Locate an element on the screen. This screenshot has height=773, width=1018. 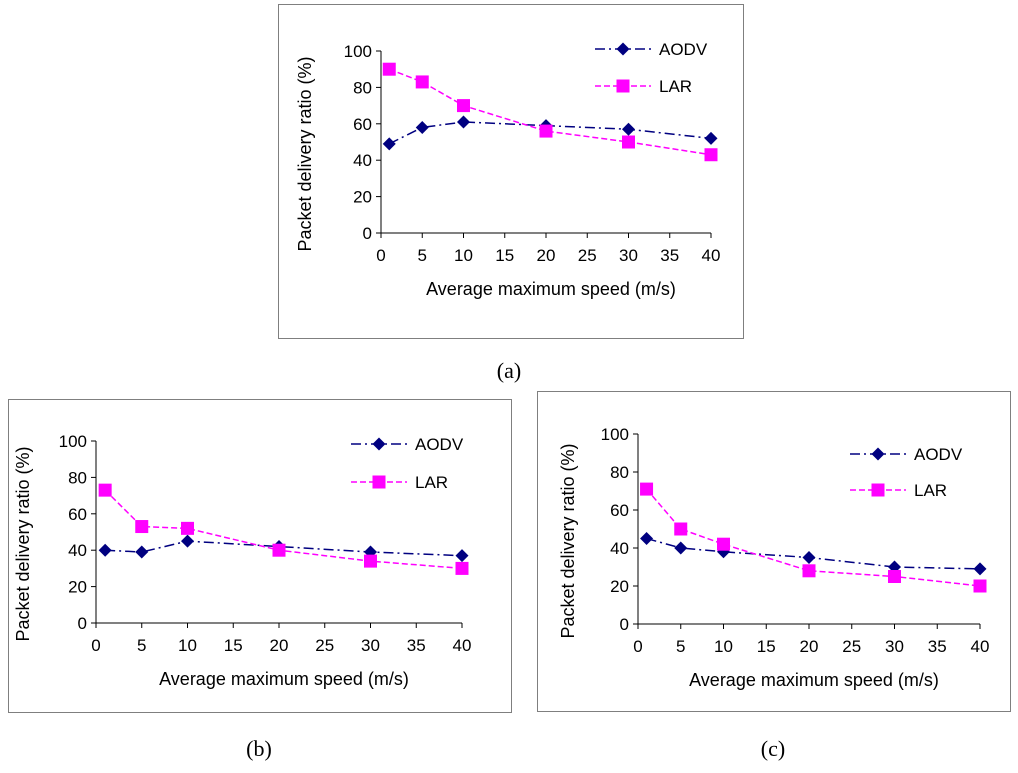
caption-c: (c) is located at coordinates (773, 748).